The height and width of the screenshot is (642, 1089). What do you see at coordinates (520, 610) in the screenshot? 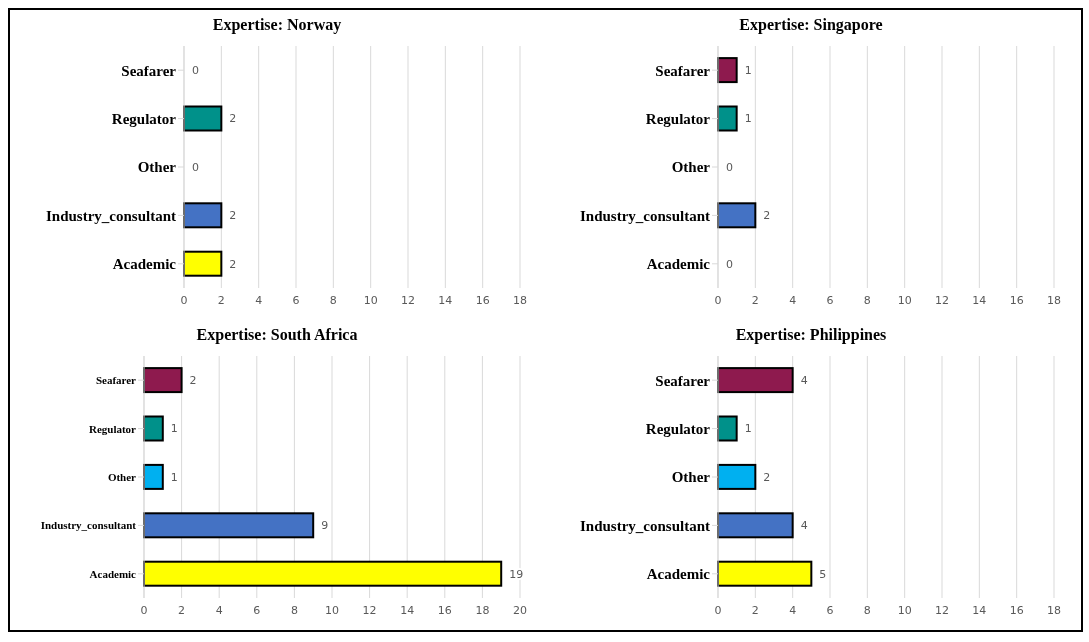
I see `x-tick-label: 20` at bounding box center [520, 610].